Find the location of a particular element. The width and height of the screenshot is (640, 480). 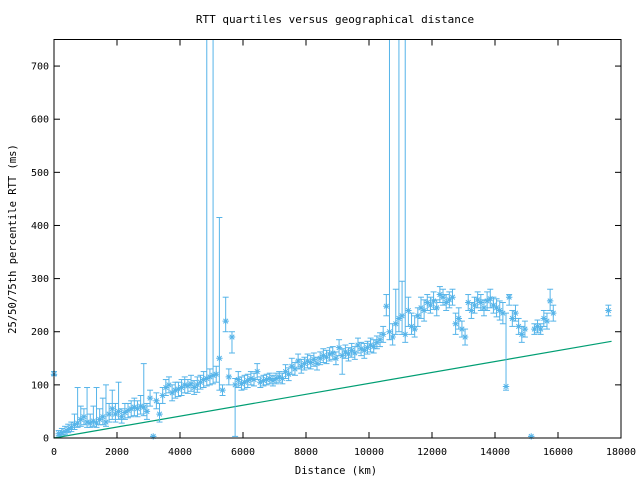

x-tick-label: 2000 is located at coordinates (117, 452).